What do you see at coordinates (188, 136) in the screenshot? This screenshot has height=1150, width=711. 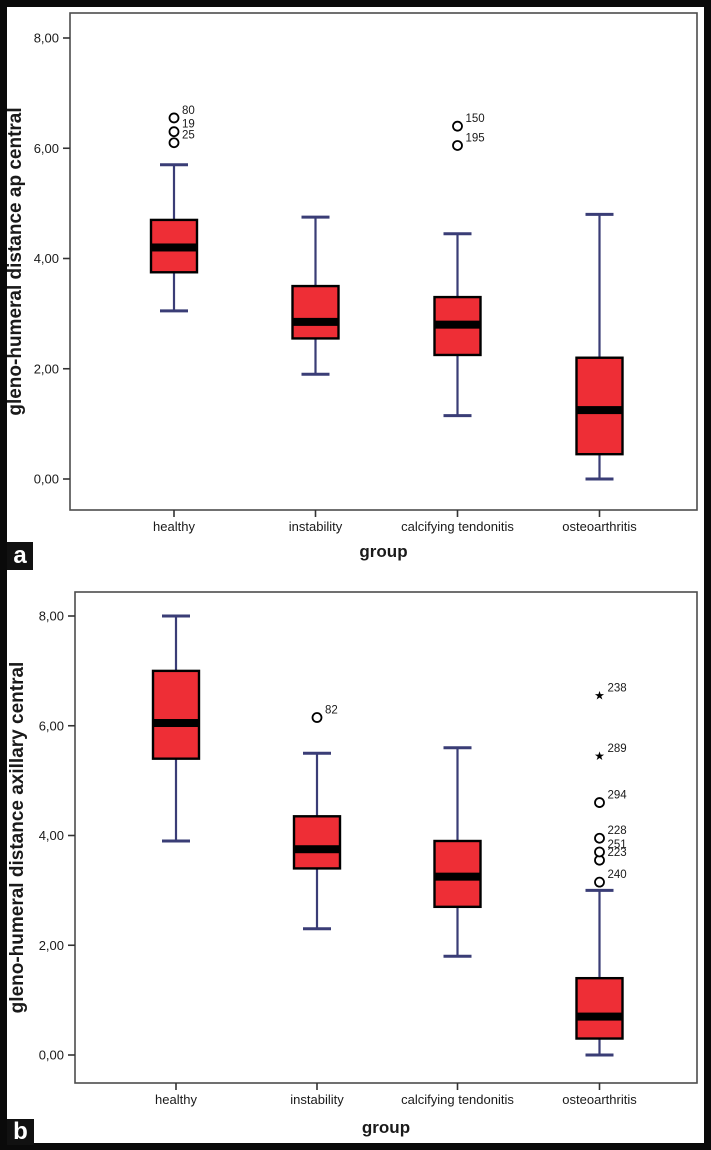 I see `outlier-label: 25` at bounding box center [188, 136].